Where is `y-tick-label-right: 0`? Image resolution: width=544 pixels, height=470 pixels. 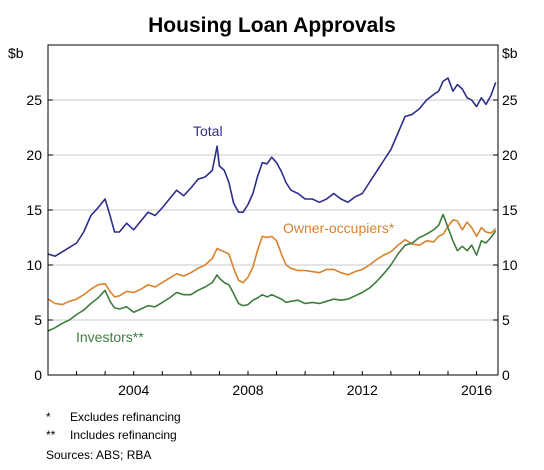
y-tick-label-right: 0 is located at coordinates (506, 375).